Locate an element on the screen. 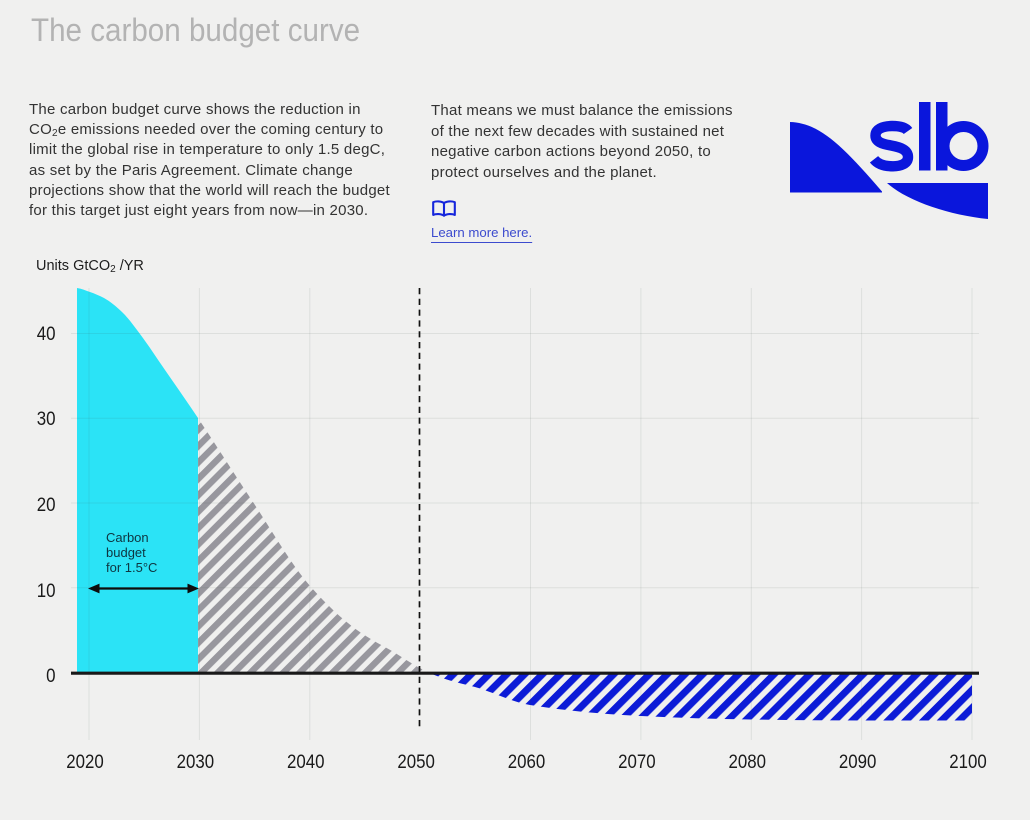  svg-text: 20 is located at coordinates (46, 505).